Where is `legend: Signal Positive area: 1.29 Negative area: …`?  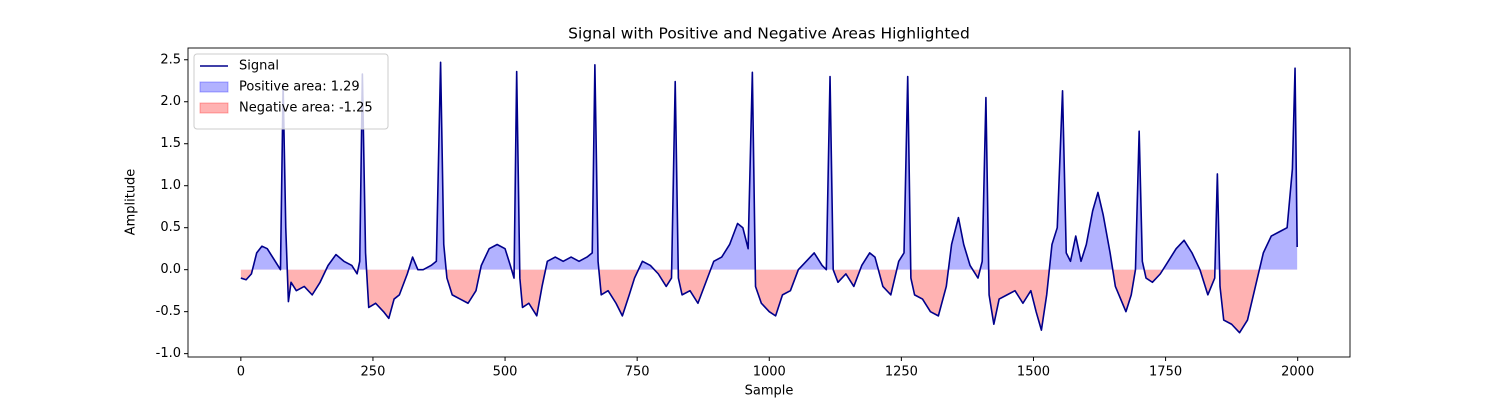
legend: Signal Positive area: 1.29 Negative area: … is located at coordinates (291, 91).